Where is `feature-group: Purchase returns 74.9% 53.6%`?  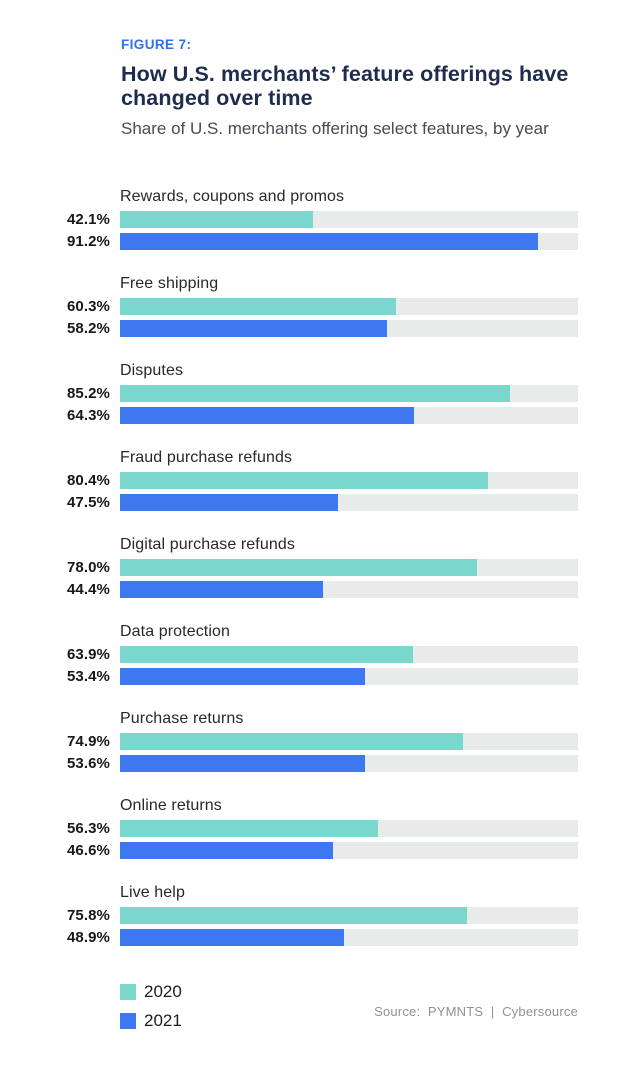
feature-group: Purchase returns 74.9% 53.6% is located at coordinates (289, 741).